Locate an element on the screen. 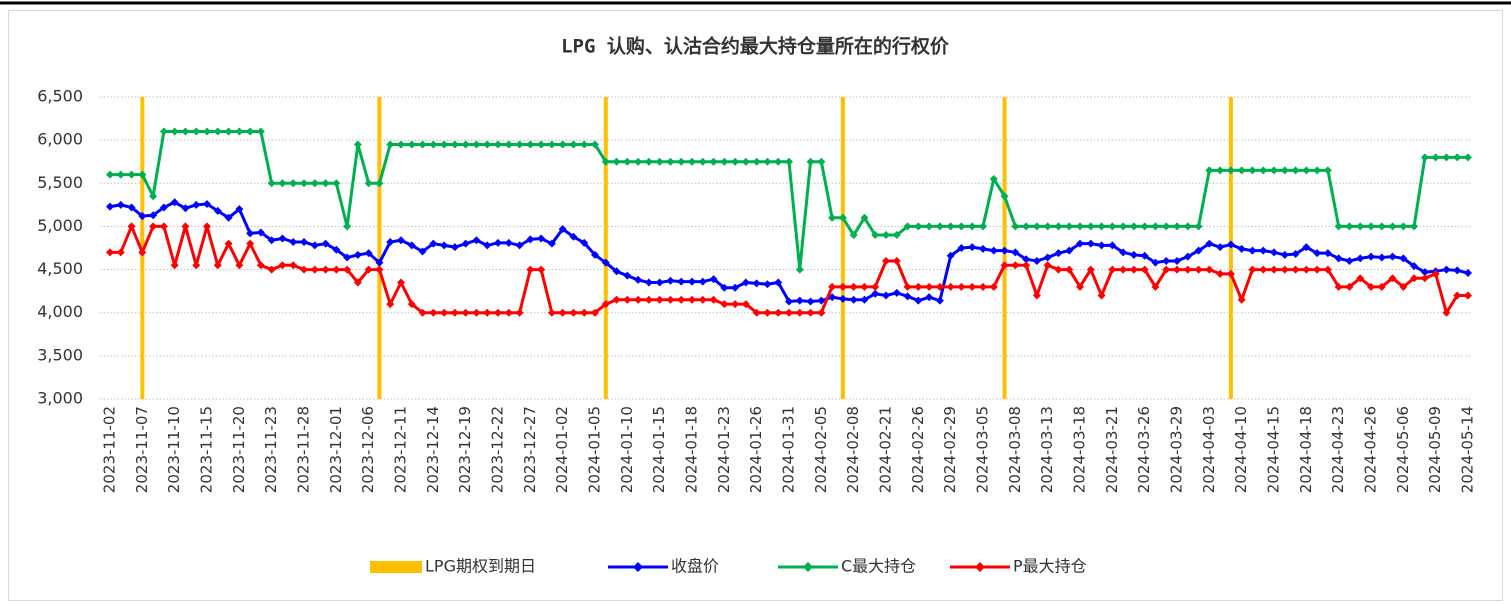 This screenshot has height=604, width=1511. x-tick-label: 2023-11-23 is located at coordinates (271, 449).